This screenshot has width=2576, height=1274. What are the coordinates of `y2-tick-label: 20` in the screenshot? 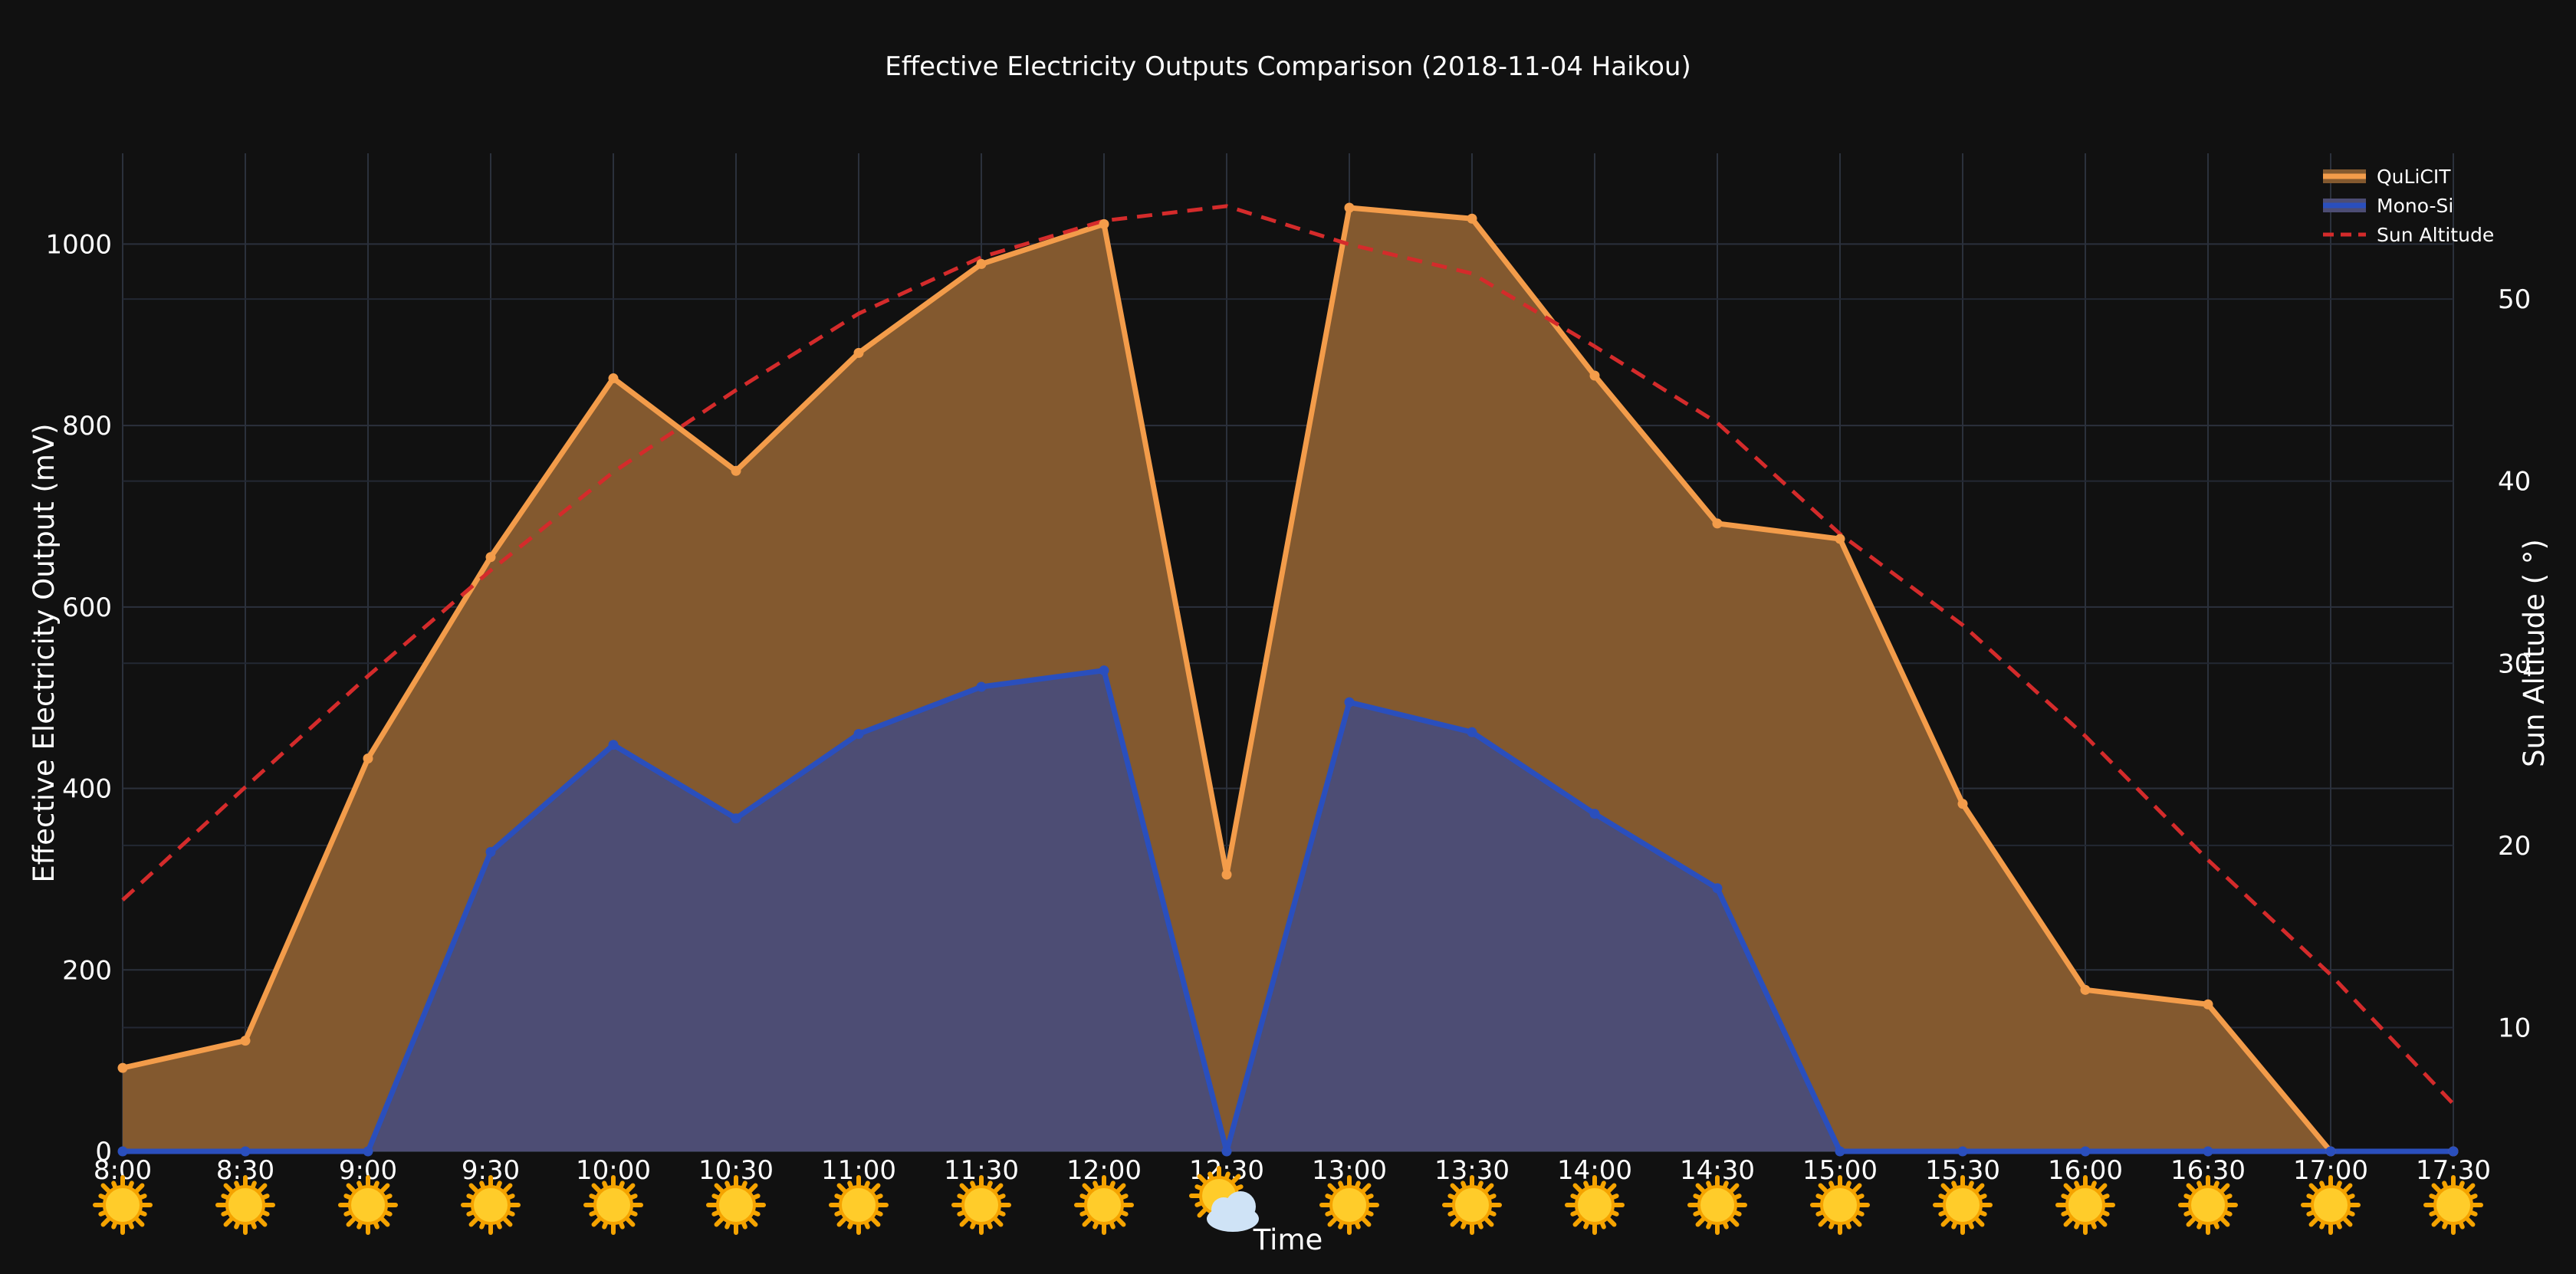 It's located at (2514, 846).